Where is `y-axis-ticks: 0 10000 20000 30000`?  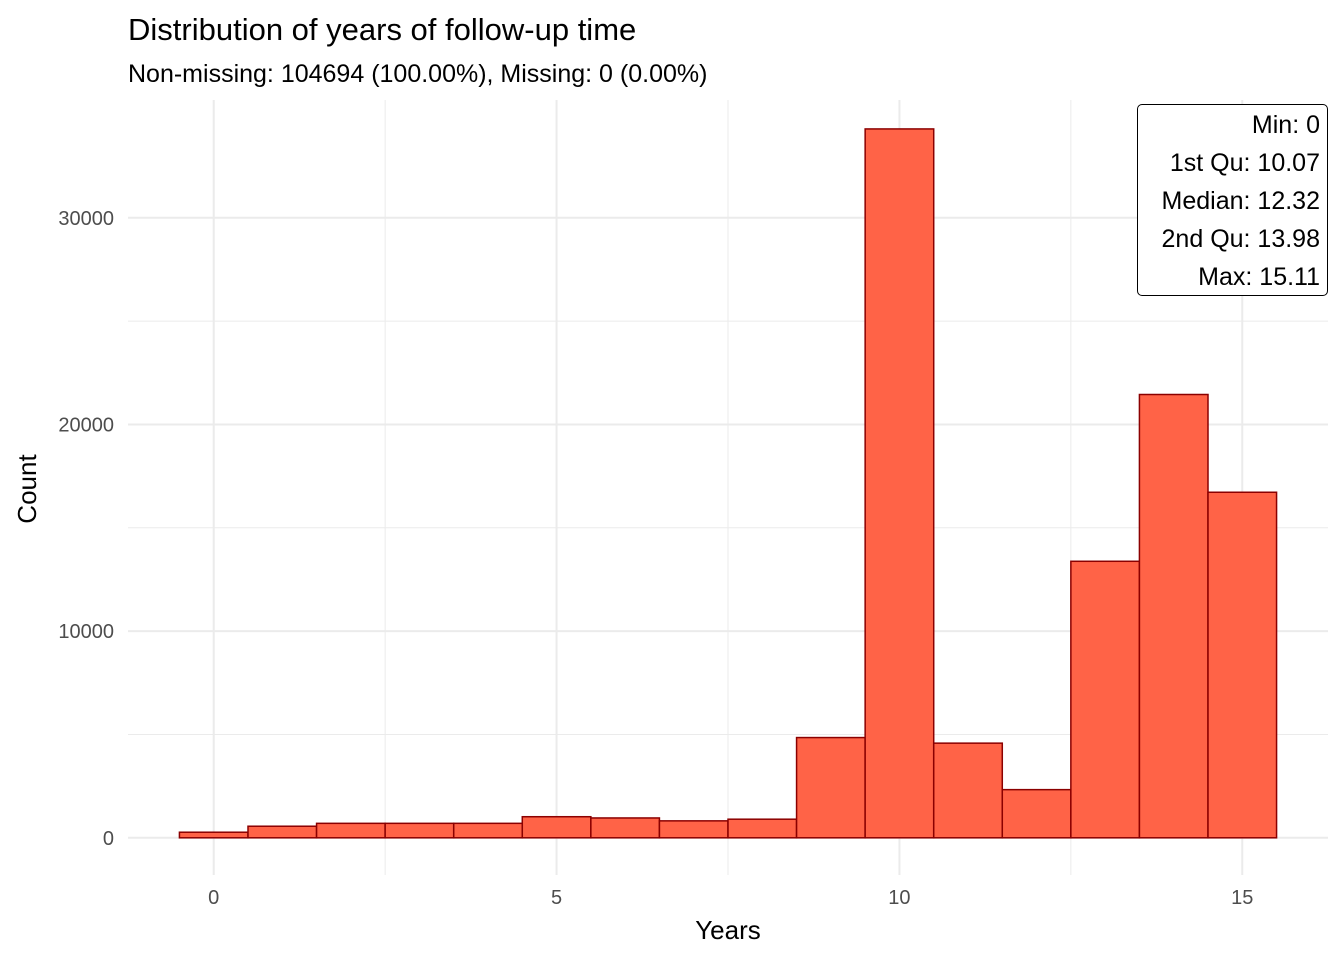
y-axis-ticks: 0 10000 20000 30000 is located at coordinates (86, 529).